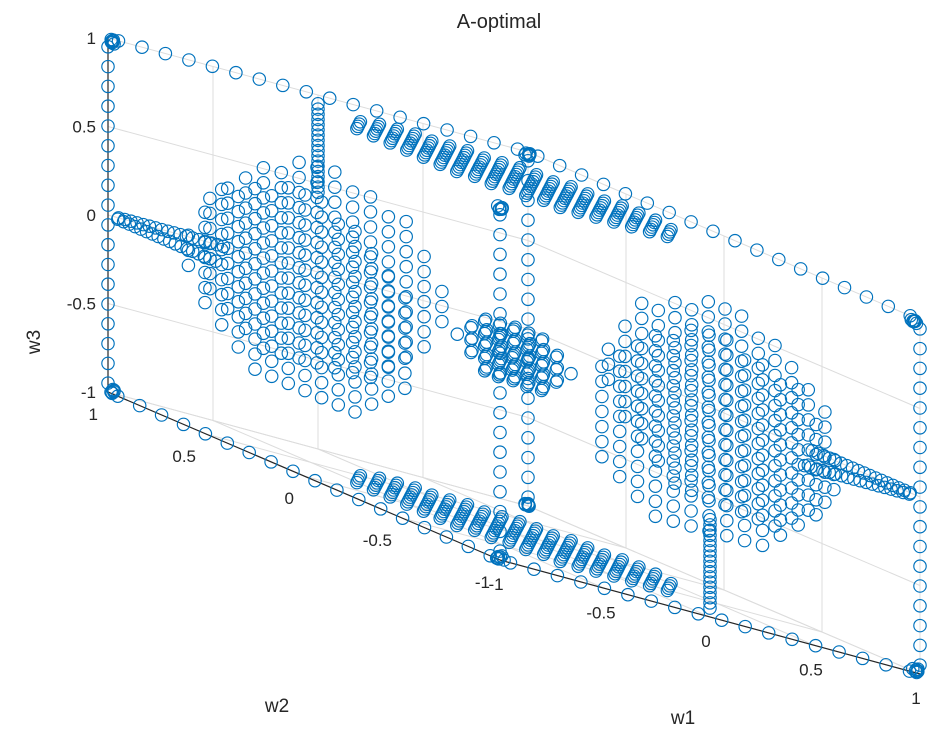  Describe the element at coordinates (184, 456) in the screenshot. I see `y-tick-label: 0.5` at that location.